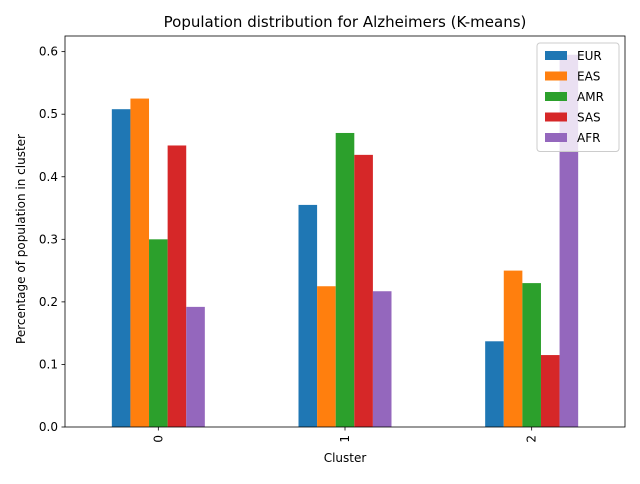 The image size is (640, 484). Describe the element at coordinates (590, 97) in the screenshot. I see `legend-label-amr: AMR` at that location.